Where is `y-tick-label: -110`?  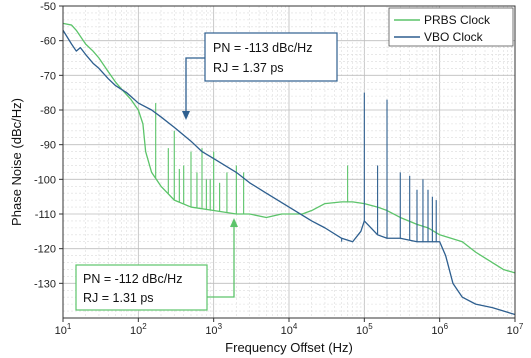 y-tick-label: -110 is located at coordinates (45, 215).